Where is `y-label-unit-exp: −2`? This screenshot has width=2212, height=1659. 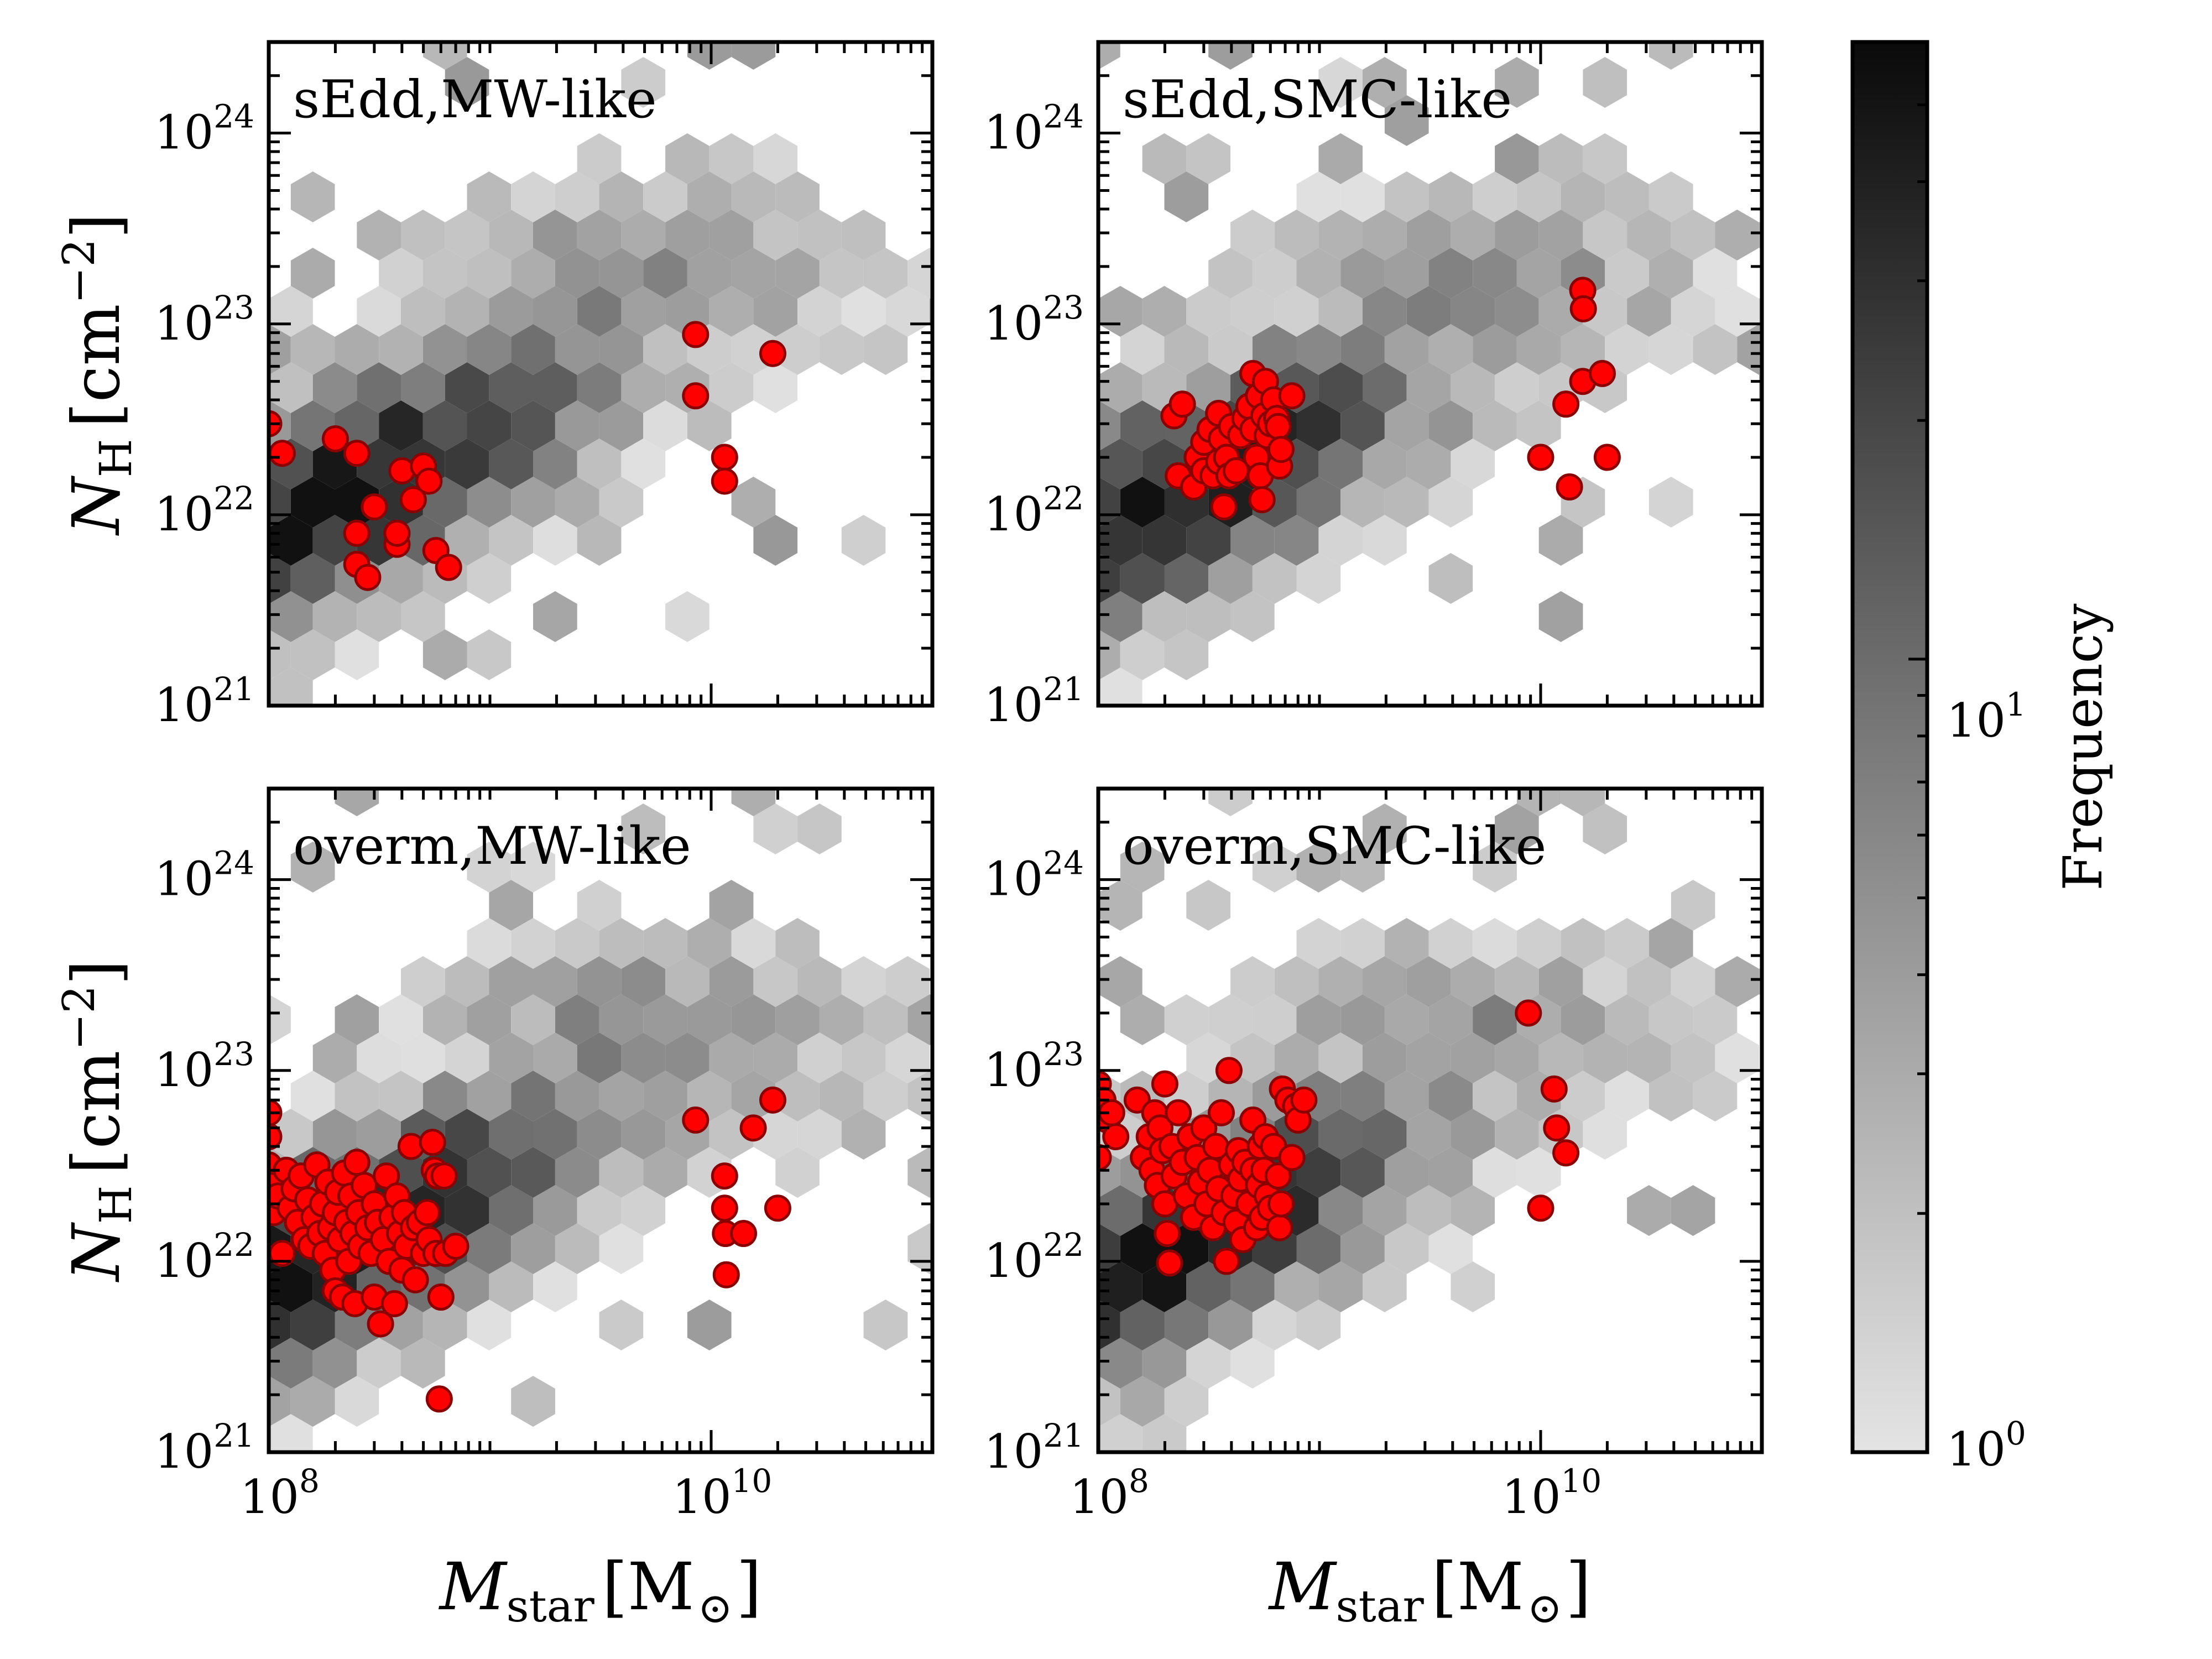 y-label-unit-exp: −2 is located at coordinates (79, 272).